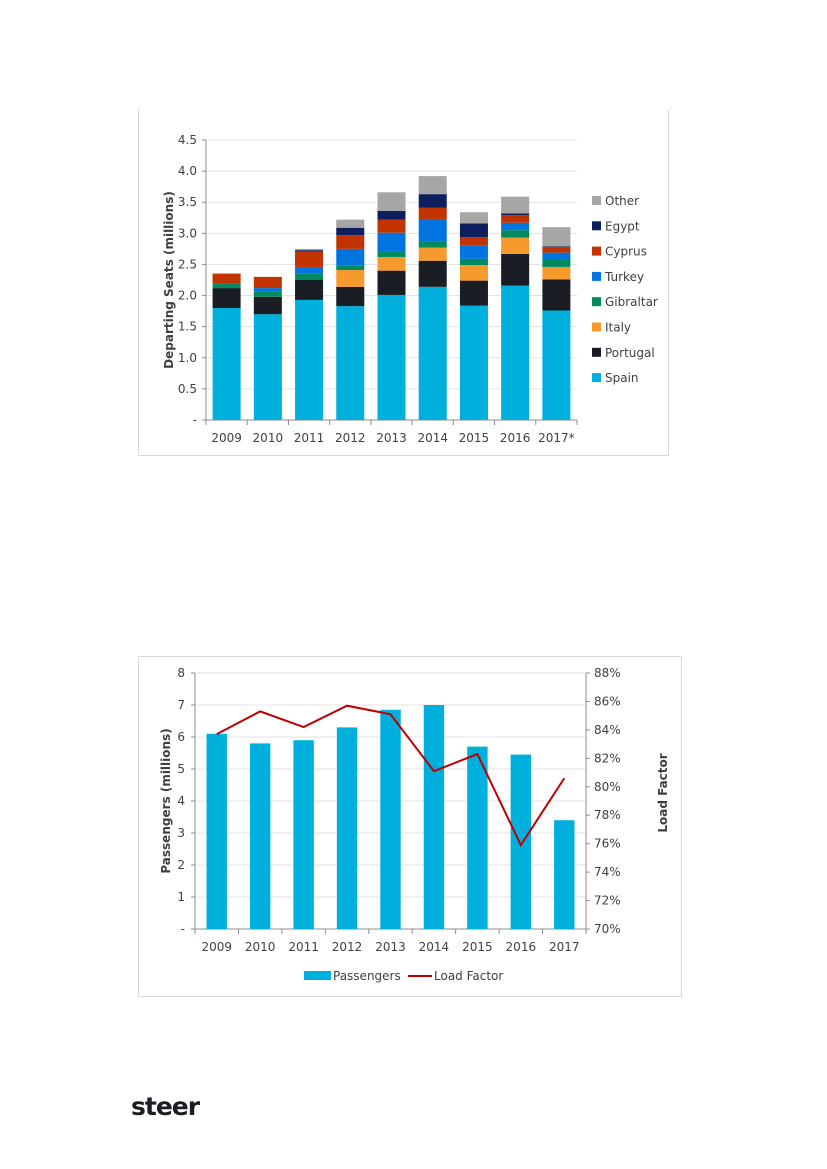 This screenshot has width=827, height=1169. What do you see at coordinates (607, 758) in the screenshot?
I see `y2-tick-label: 82%` at bounding box center [607, 758].